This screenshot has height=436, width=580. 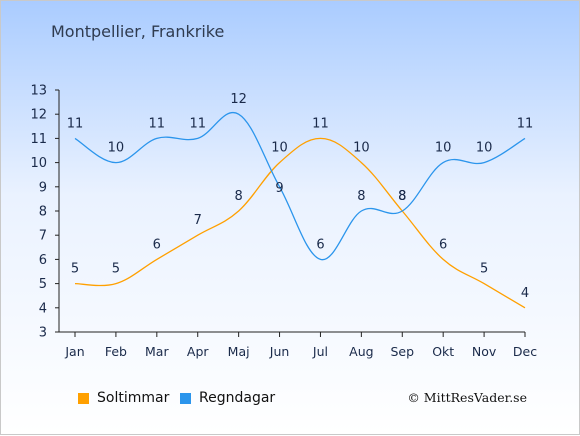 I want to click on y-tick-label: 13, so click(x=38, y=91).